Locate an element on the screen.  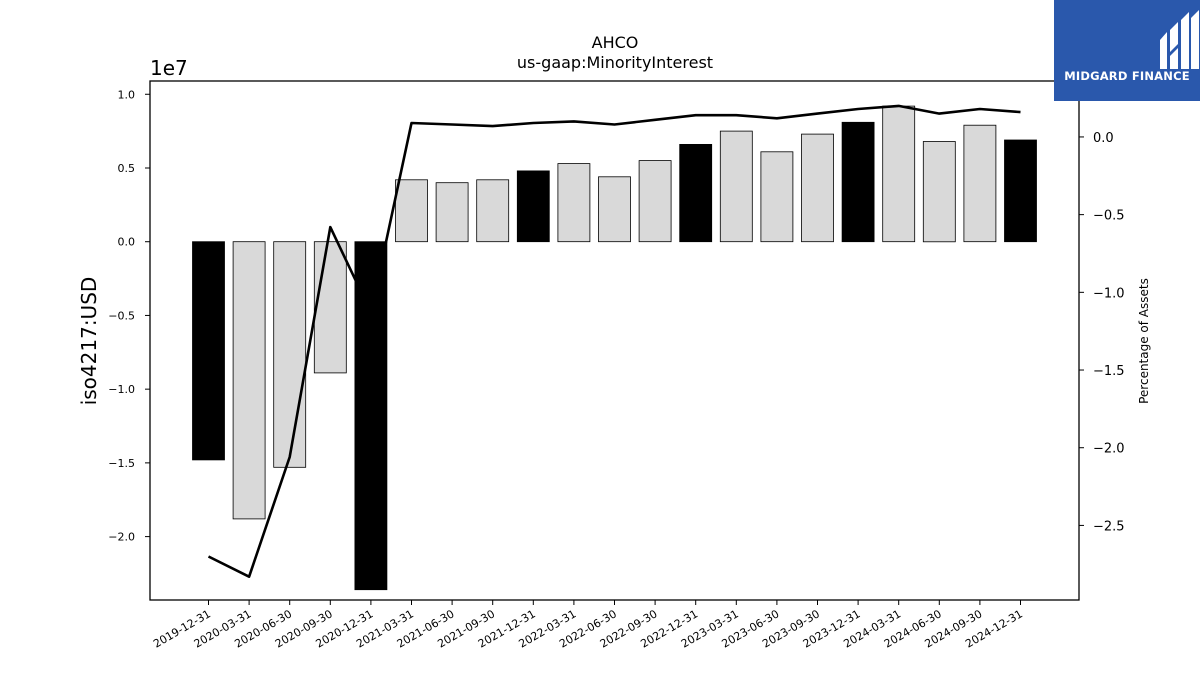
y-axis-label: iso4217:USD is located at coordinates (89, 341).